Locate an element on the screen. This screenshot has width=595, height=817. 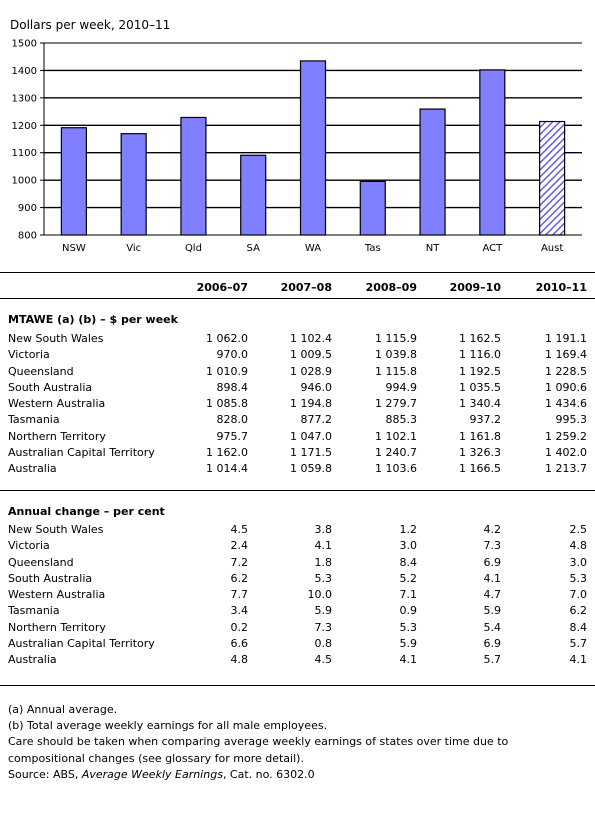
table-cell: 1 102.1 is located at coordinates (396, 436).